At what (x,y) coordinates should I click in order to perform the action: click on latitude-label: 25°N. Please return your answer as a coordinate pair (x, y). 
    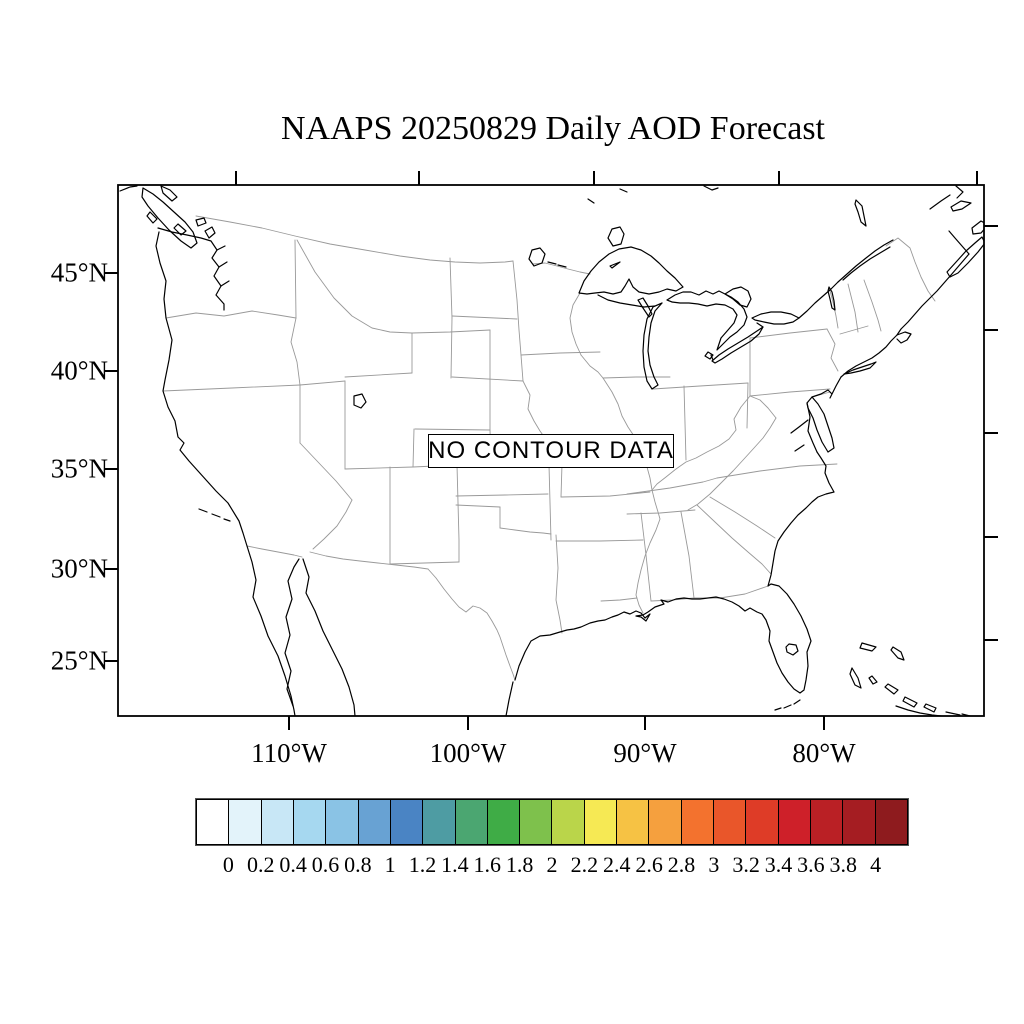
    Looking at the image, I should click on (79, 660).